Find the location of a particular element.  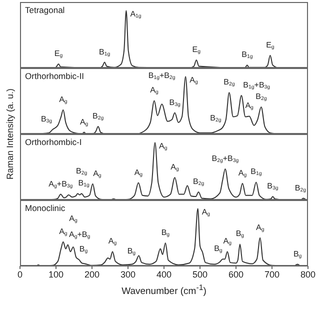

x-tick-label: 200 is located at coordinates (92, 274).